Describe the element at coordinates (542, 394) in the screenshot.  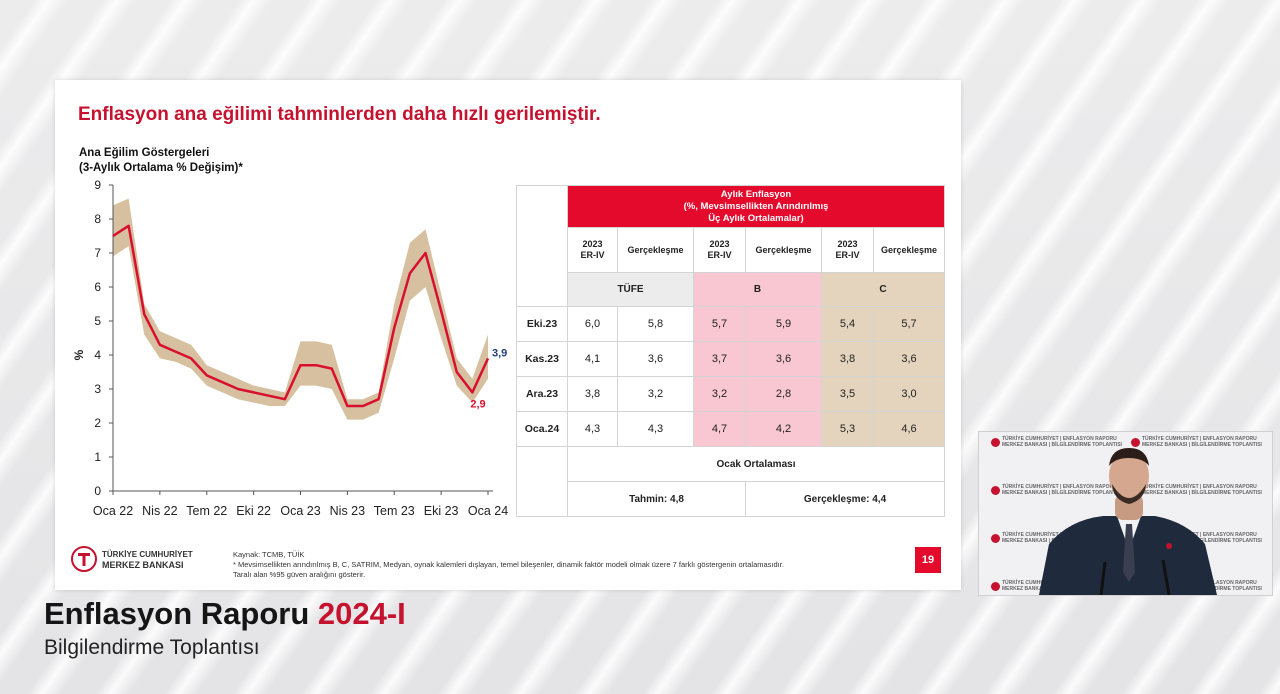
I see `row-label: Ara.23` at that location.